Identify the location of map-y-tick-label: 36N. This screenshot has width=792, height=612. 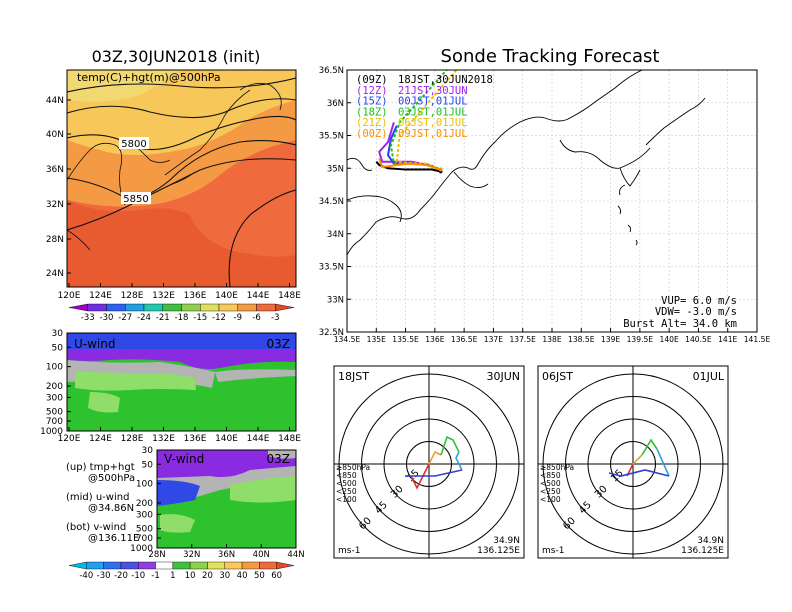
(55, 170).